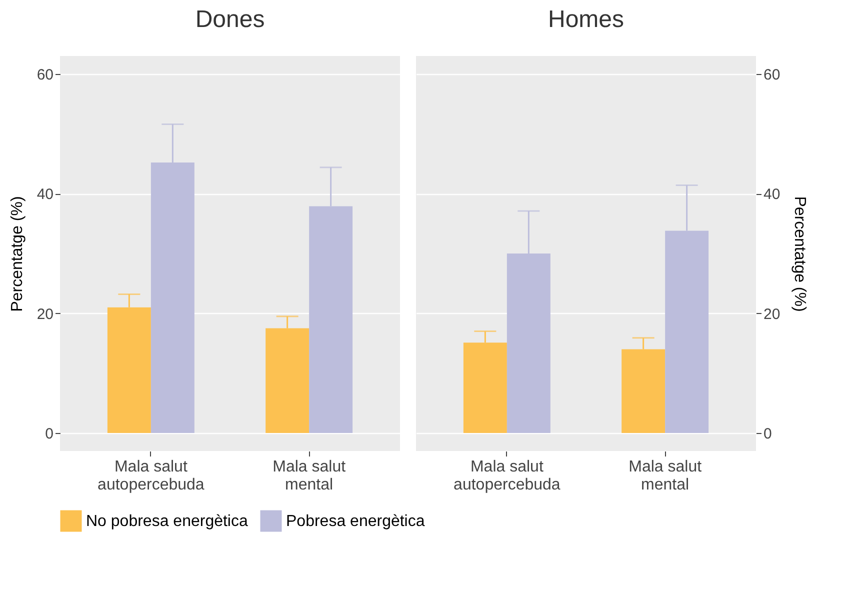 The height and width of the screenshot is (609, 863). I want to click on y2-tick-label: 0, so click(768, 434).